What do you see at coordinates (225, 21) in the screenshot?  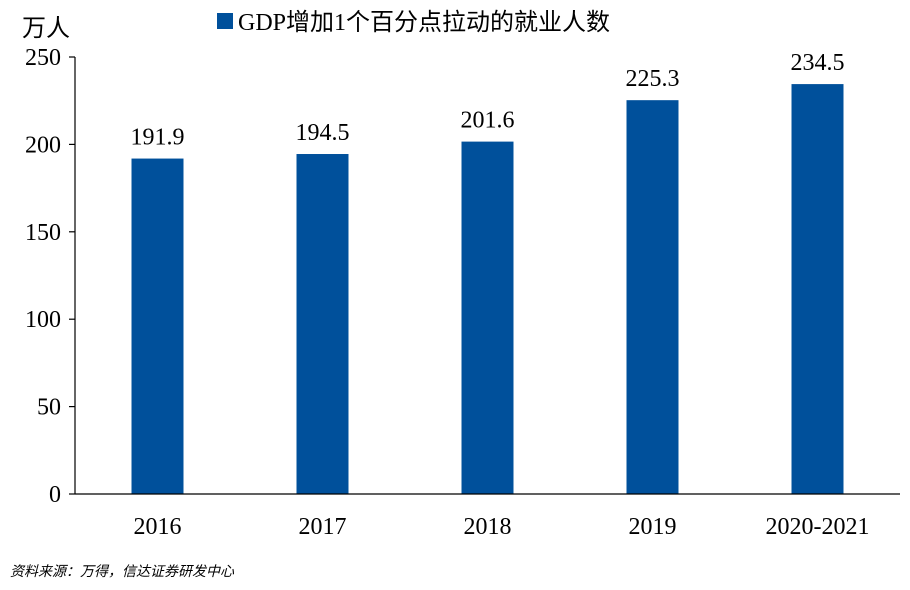 I see `legend-swatch` at bounding box center [225, 21].